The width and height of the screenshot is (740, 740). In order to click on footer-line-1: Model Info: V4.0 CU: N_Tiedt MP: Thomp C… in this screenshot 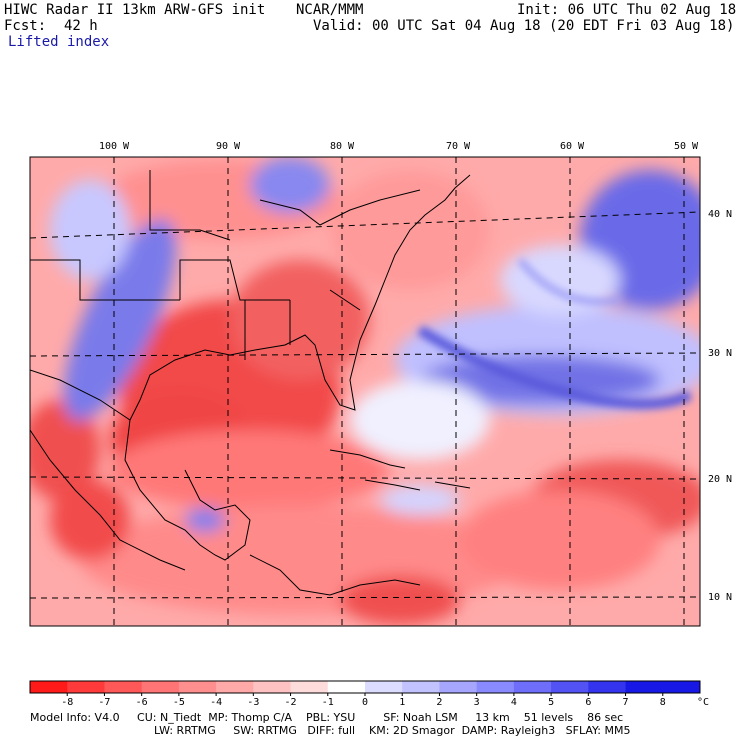, I will do `click(327, 717)`.